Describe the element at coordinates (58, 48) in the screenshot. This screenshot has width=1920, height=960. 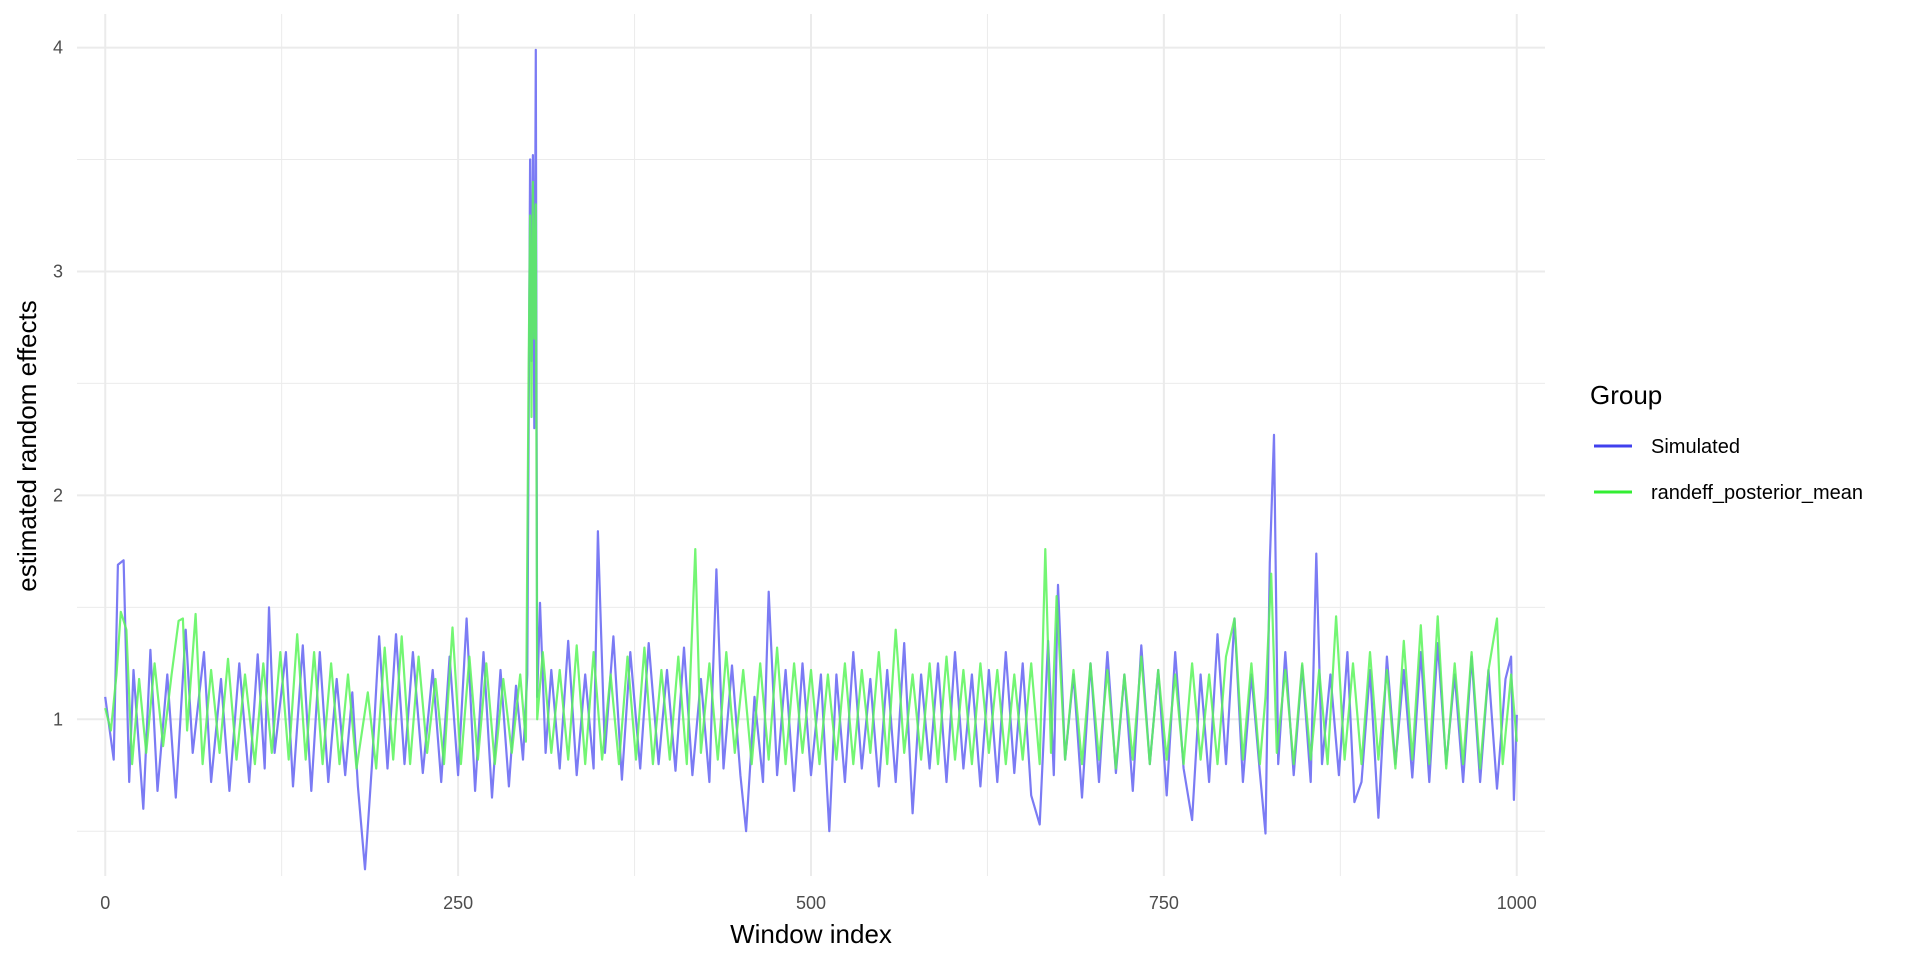
I see `y-tick-label: 4` at that location.